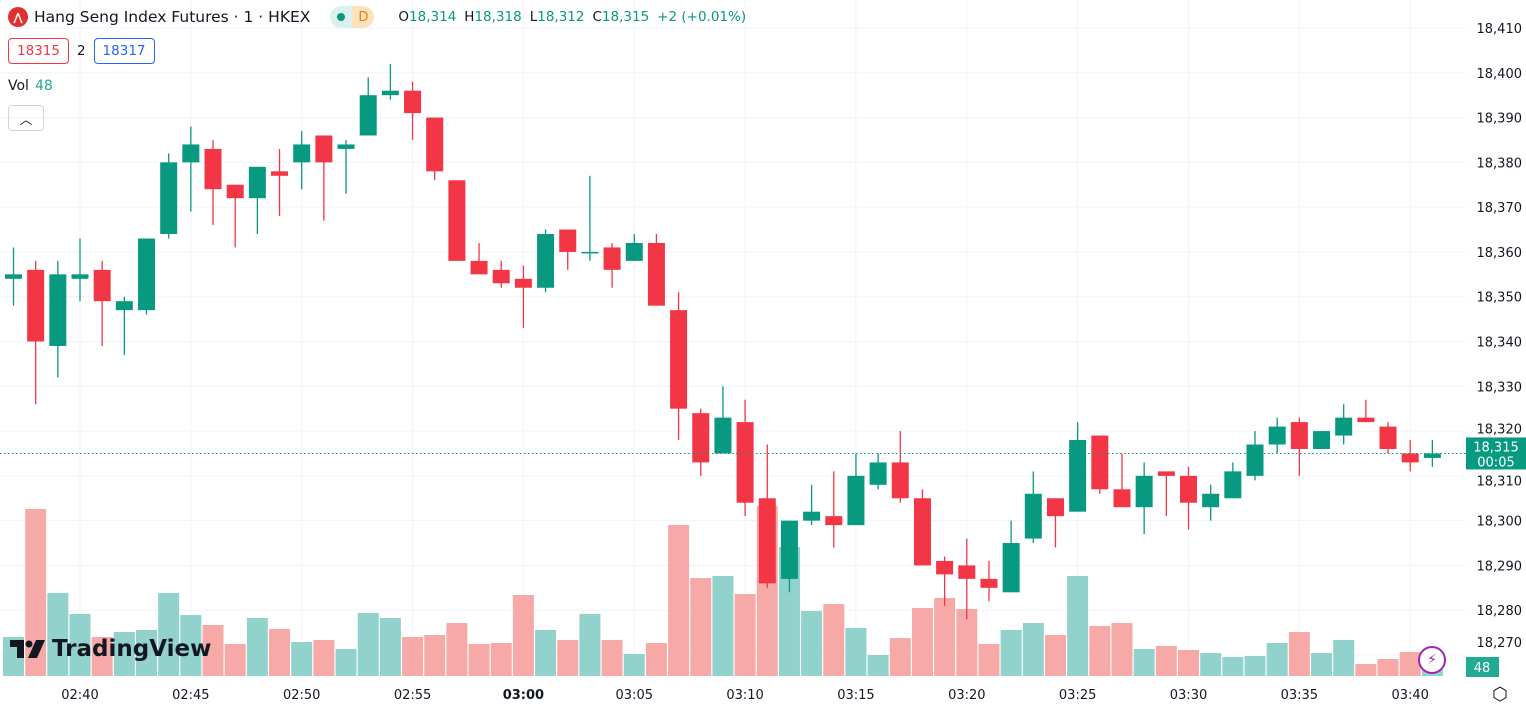 This screenshot has width=1526, height=706. Describe the element at coordinates (1500, 429) in the screenshot. I see `price-axis-label: 18,320` at that location.